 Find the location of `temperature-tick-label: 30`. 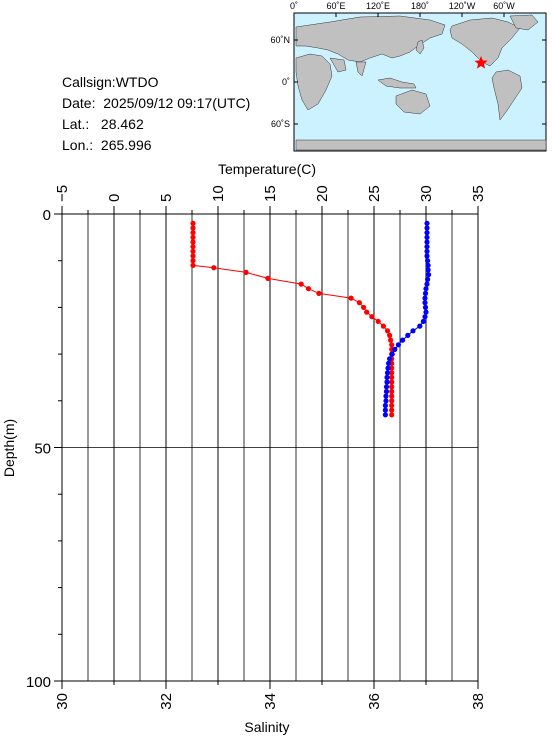

temperature-tick-label: 30 is located at coordinates (426, 193).